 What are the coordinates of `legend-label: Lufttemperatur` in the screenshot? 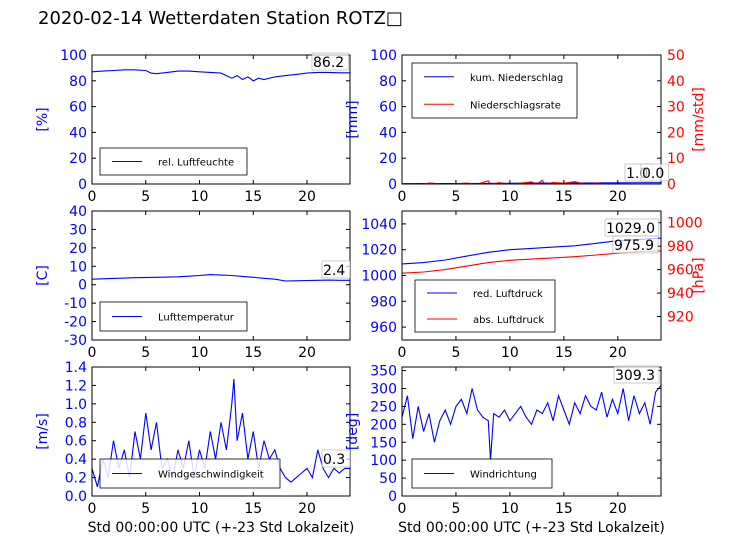 It's located at (196, 318).